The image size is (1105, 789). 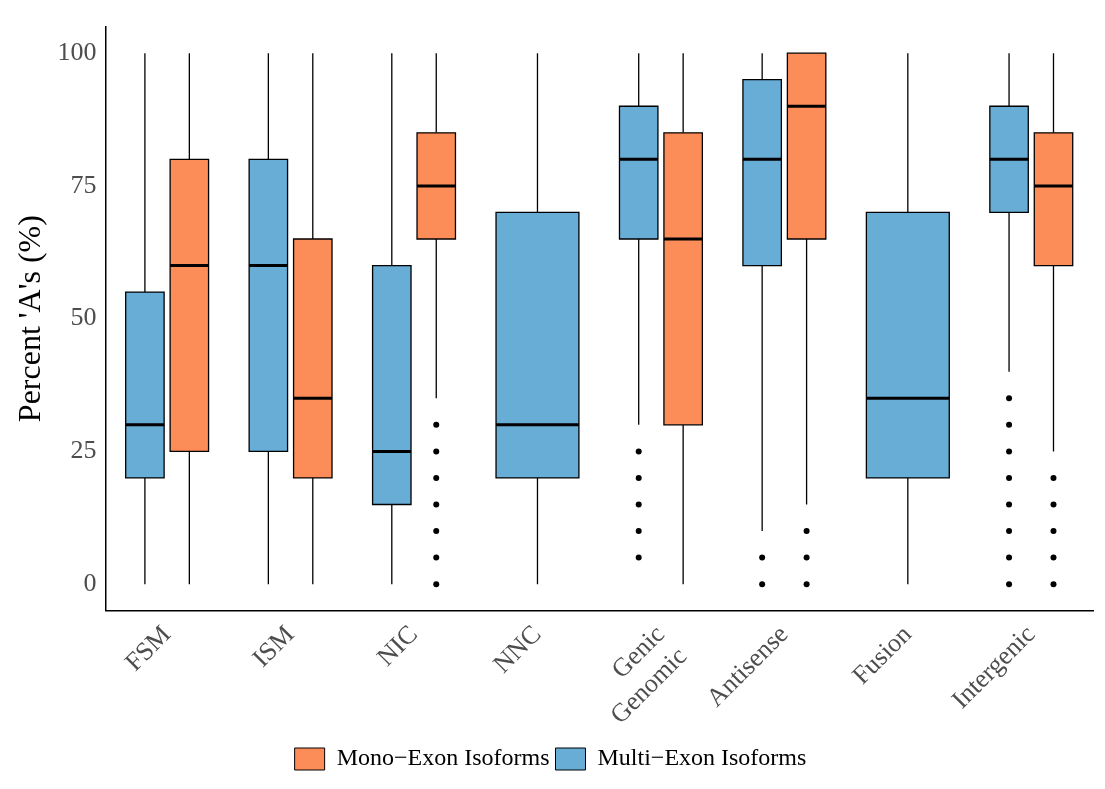 What do you see at coordinates (702, 757) in the screenshot?
I see `legend-label: Multi−Exon Isoforms` at bounding box center [702, 757].